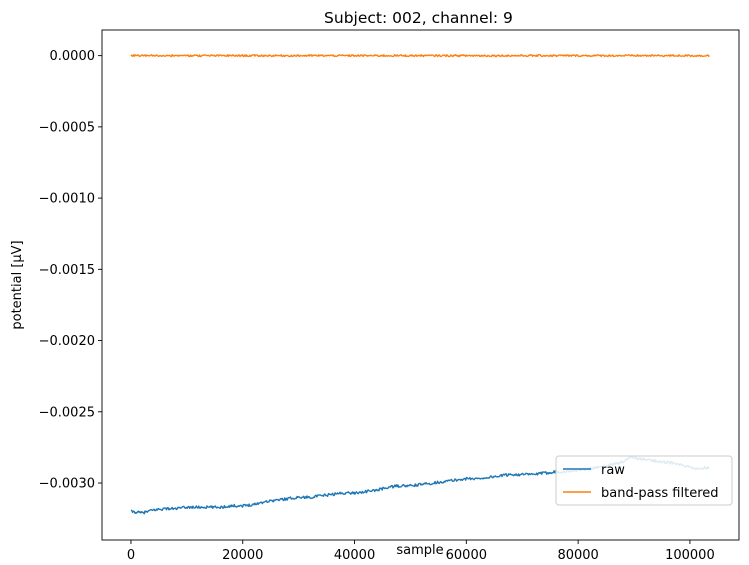 This screenshot has width=749, height=565. What do you see at coordinates (17, 284) in the screenshot?
I see `y-axis-label: potential [µV]` at bounding box center [17, 284].